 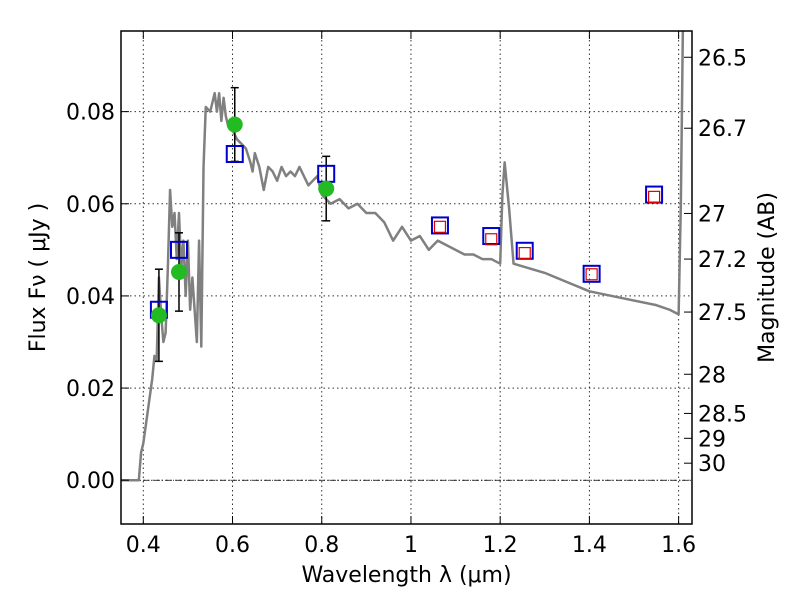 What do you see at coordinates (589, 545) in the screenshot?
I see `x-tick-label-5: 1.4` at bounding box center [589, 545].